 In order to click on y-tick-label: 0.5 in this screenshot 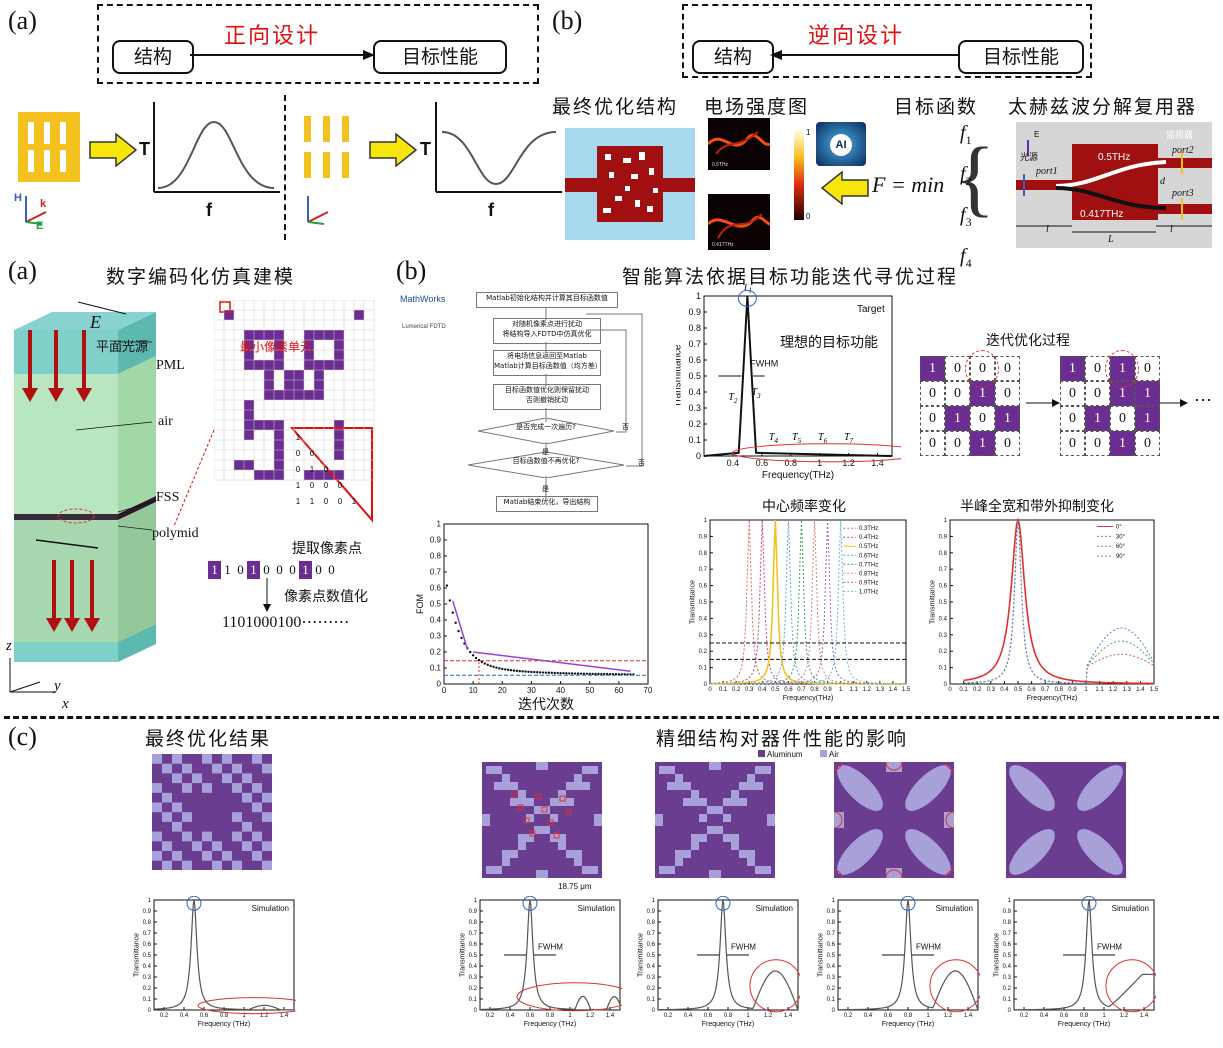, I will do `click(703, 603)`.